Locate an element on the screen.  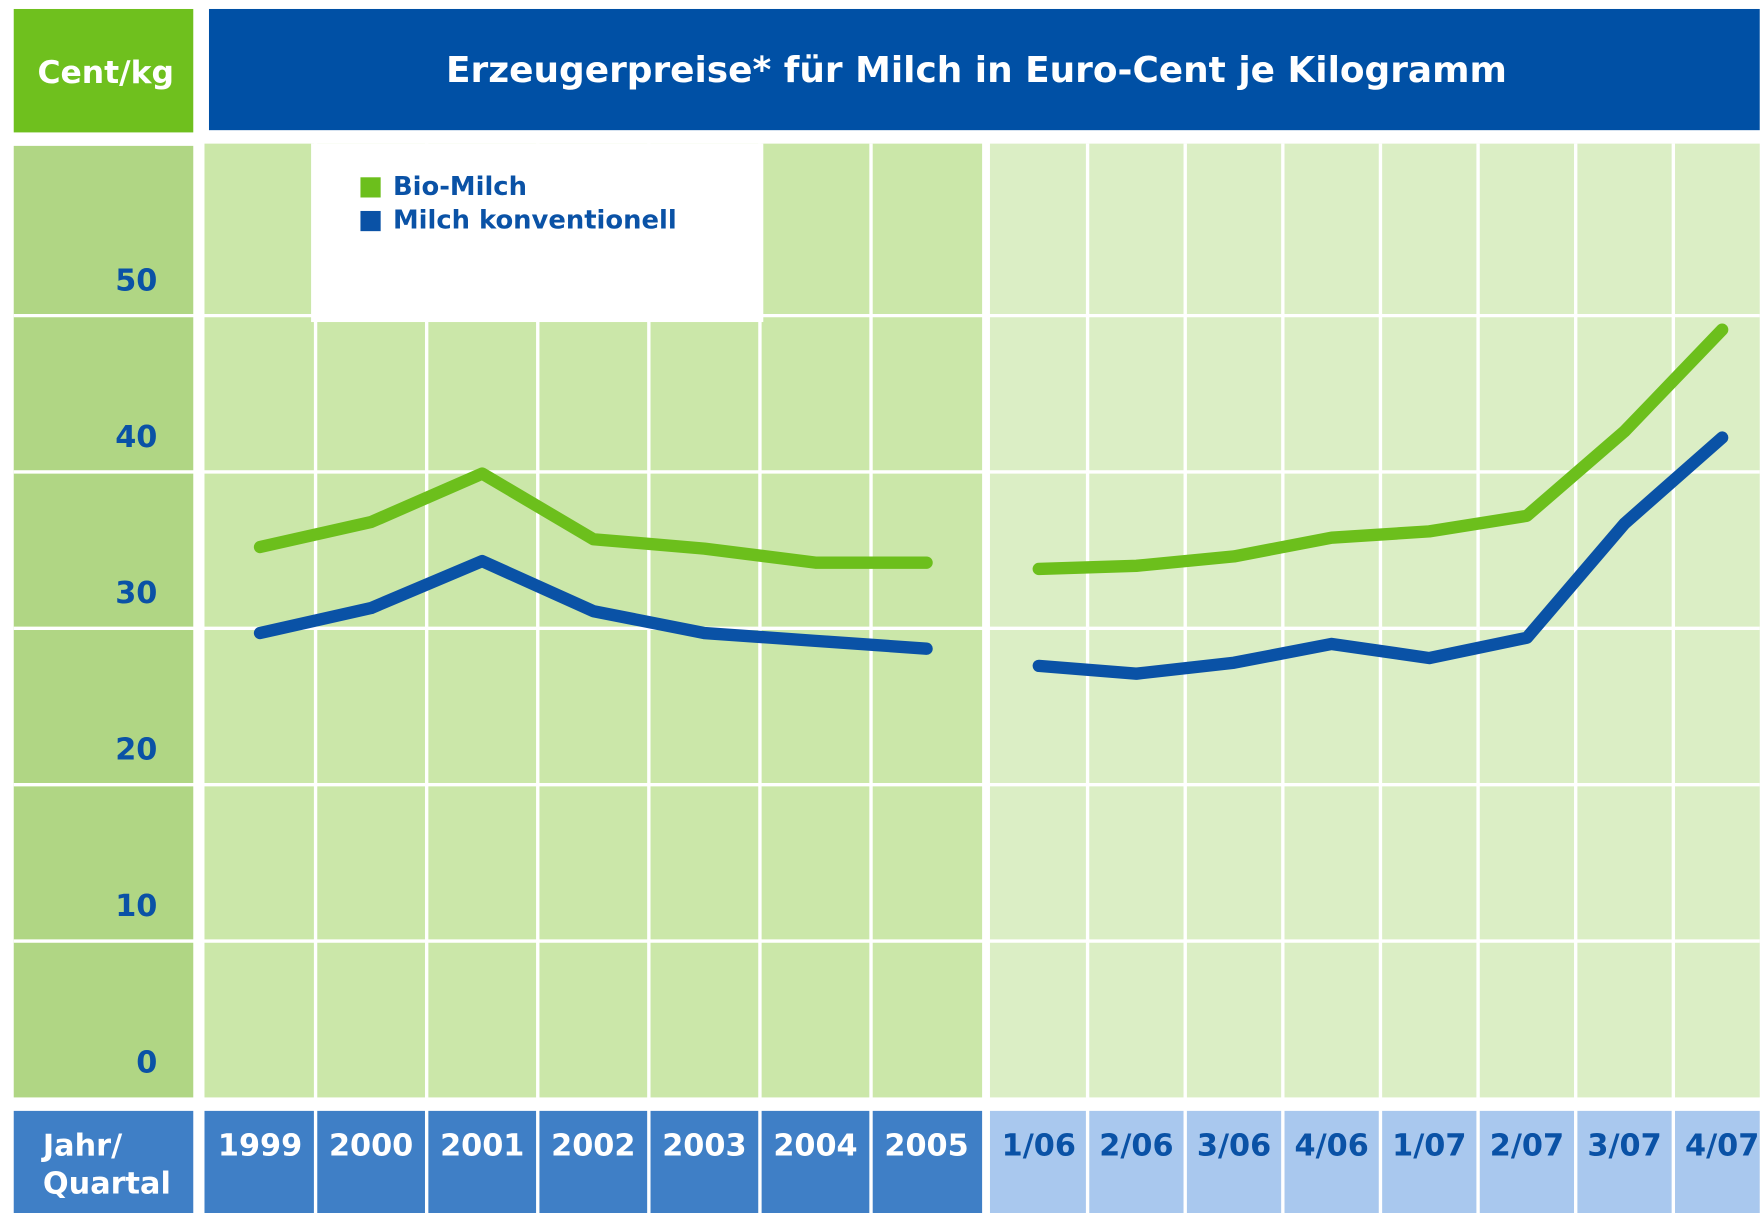
x-tick-label: 2/06 is located at coordinates (1136, 1145).